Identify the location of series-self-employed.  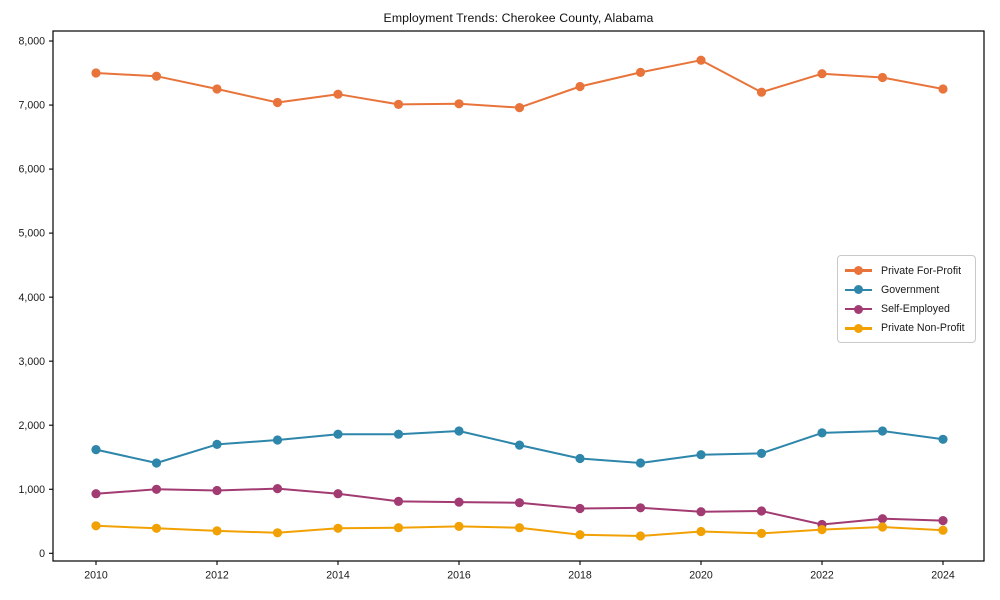
(519, 507).